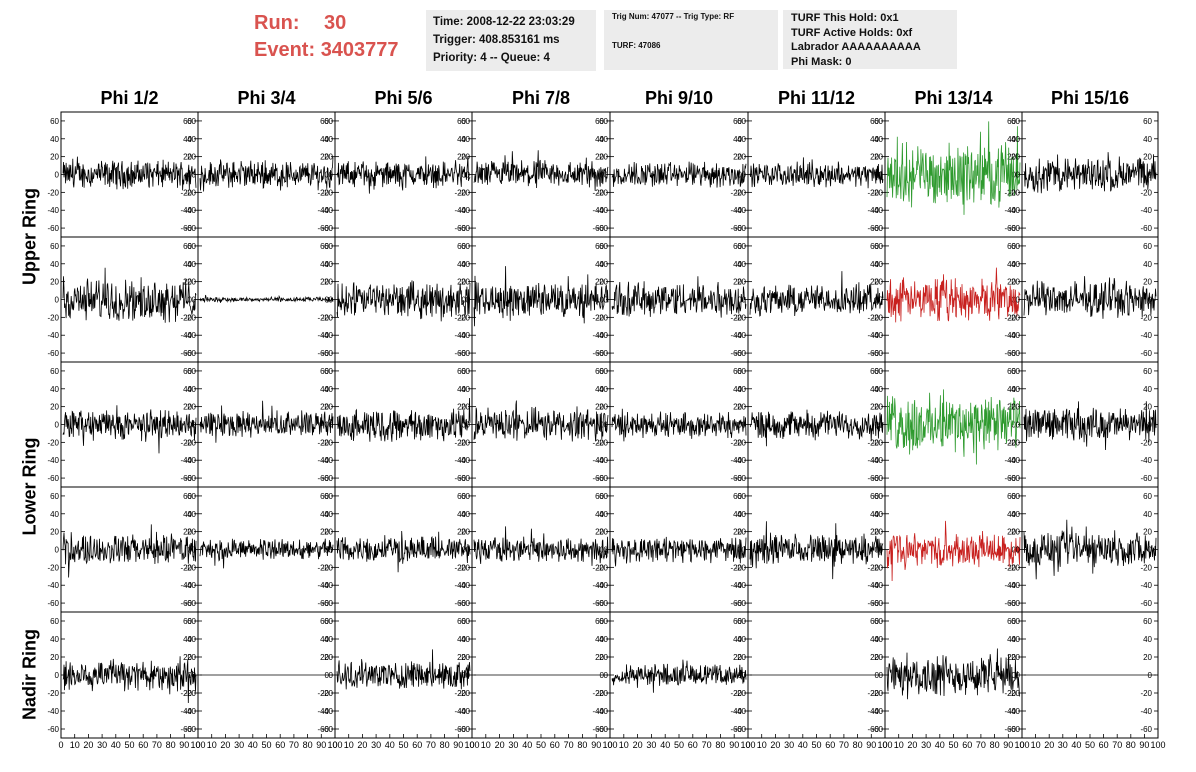  What do you see at coordinates (266, 745) in the screenshot?
I see `x-tick-label: 50` at bounding box center [266, 745].